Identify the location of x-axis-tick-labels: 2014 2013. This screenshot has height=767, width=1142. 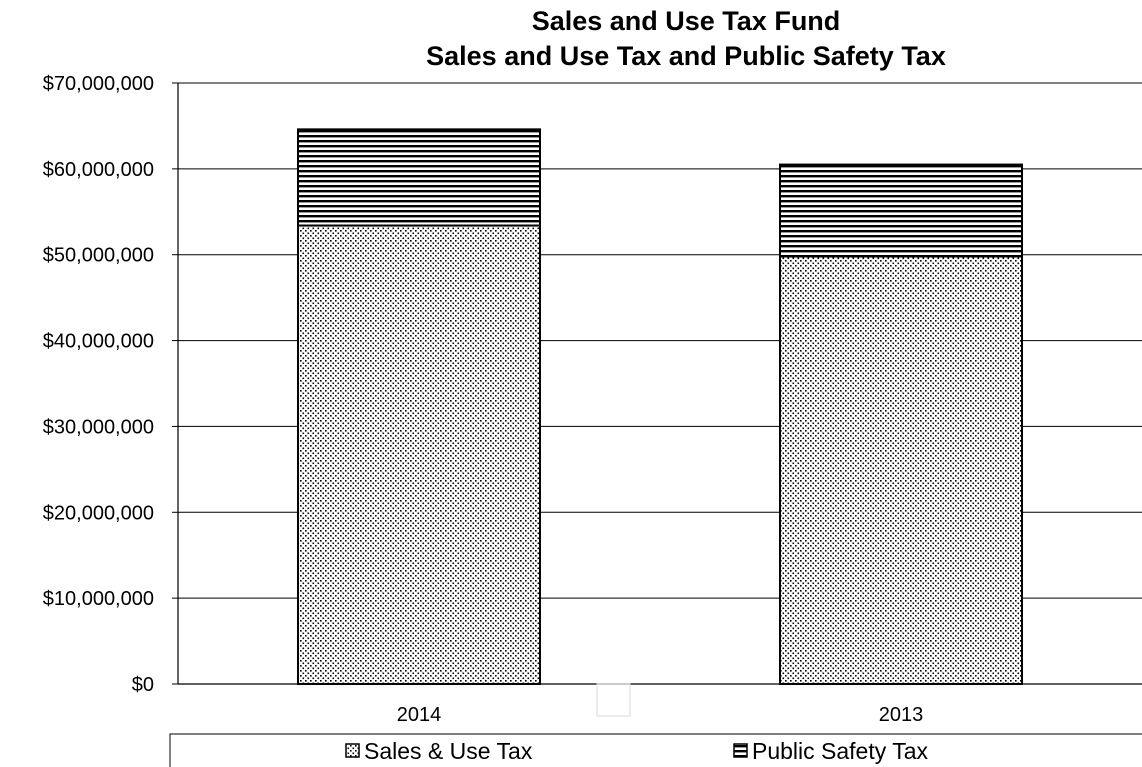
(660, 715).